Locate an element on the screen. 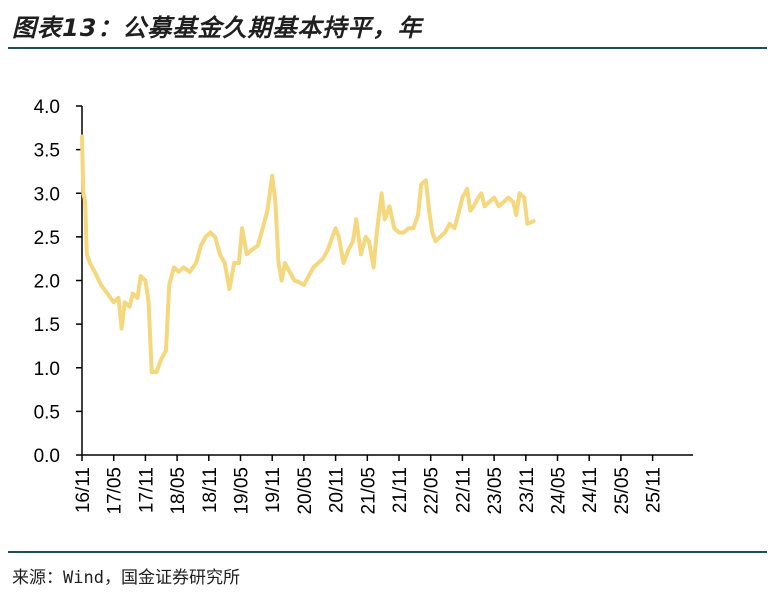 The image size is (775, 599). x-tick-label: 25/05 is located at coordinates (622, 491).